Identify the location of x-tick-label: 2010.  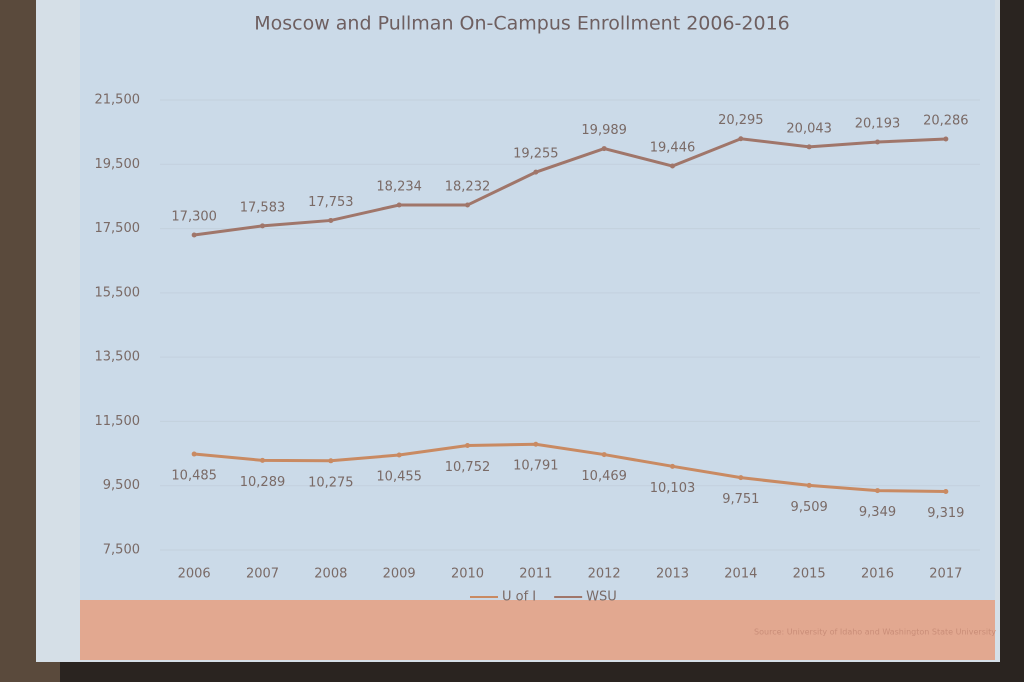
(467, 574).